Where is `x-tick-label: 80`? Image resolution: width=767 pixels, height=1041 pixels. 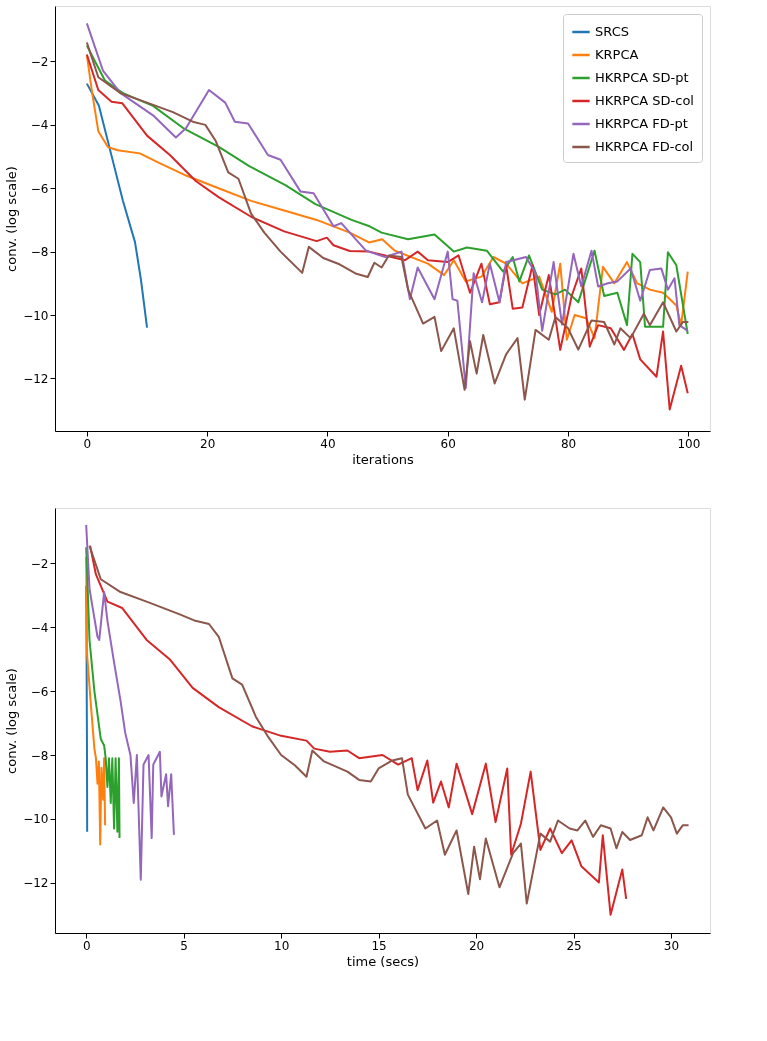 x-tick-label: 80 is located at coordinates (568, 443).